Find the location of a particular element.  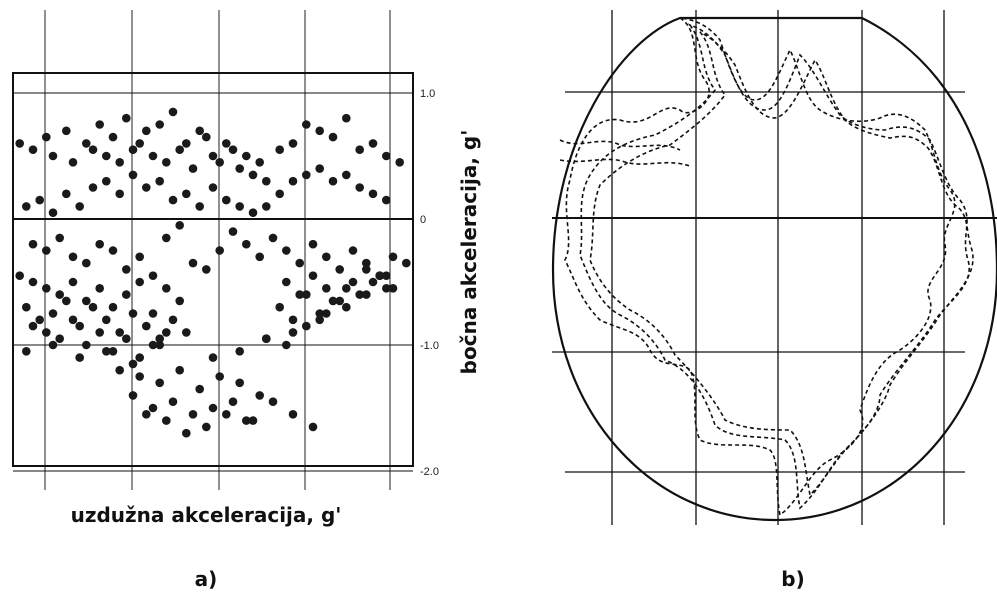

y-tick-label: -2.0 is located at coordinates (429, 472).